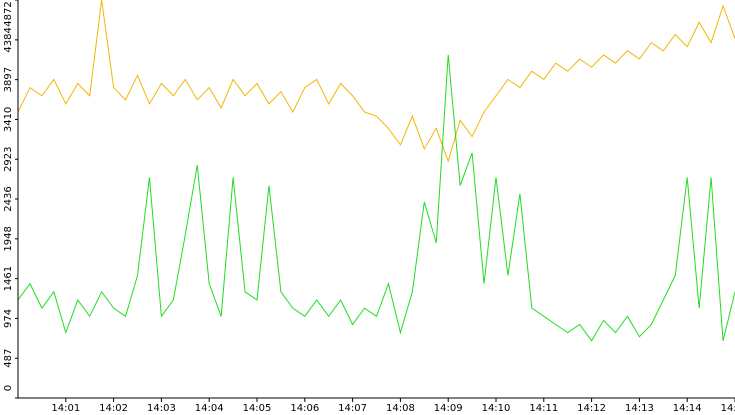 Image resolution: width=735 pixels, height=415 pixels. What do you see at coordinates (65, 408) in the screenshot?
I see `x-tick-label: 14:01` at bounding box center [65, 408].